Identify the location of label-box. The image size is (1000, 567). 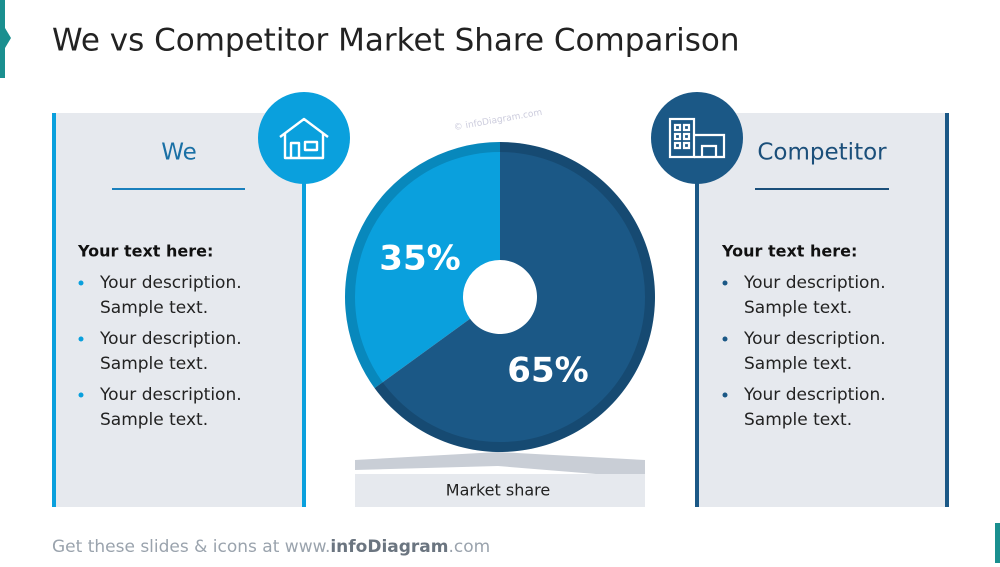
(500, 490).